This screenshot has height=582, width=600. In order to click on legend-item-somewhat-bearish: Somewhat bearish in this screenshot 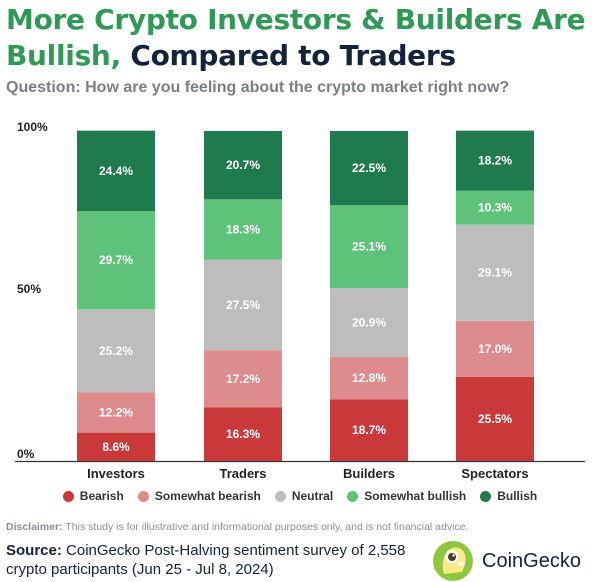, I will do `click(199, 496)`.